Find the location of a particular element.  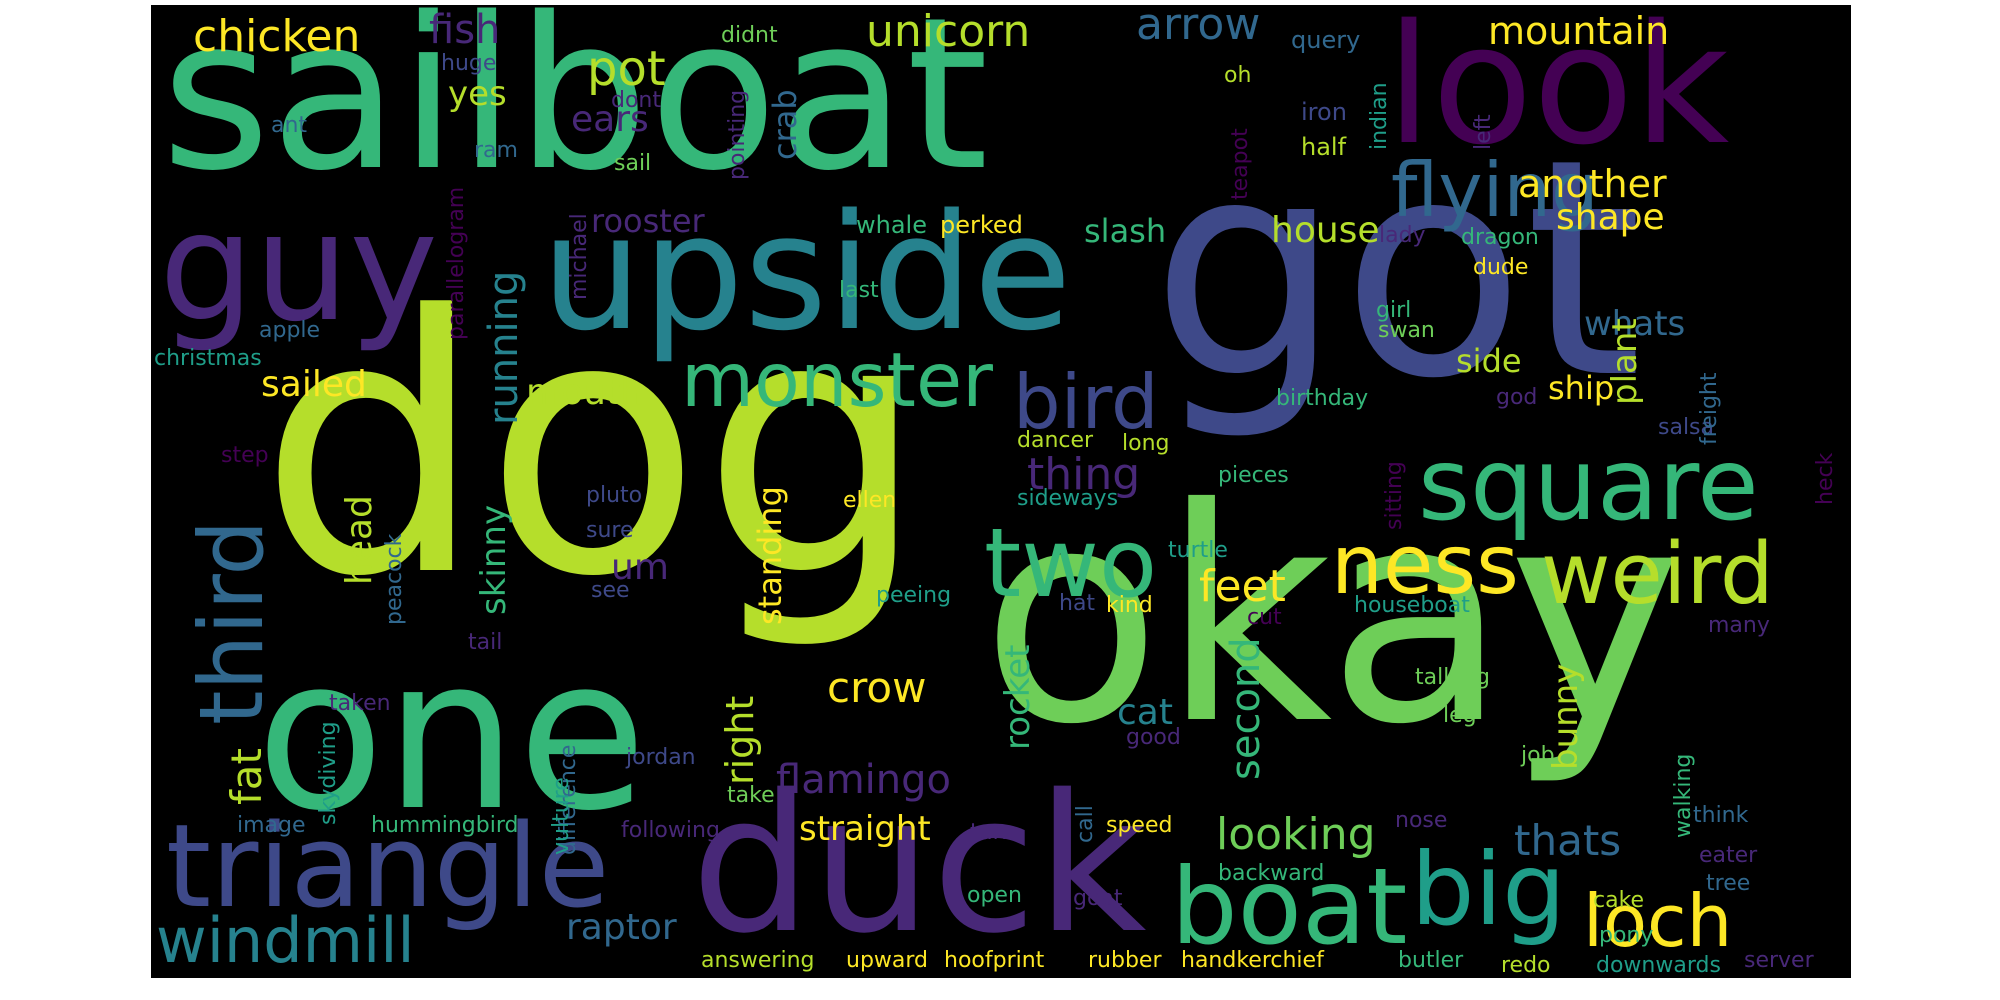

word-many: many is located at coordinates (1739, 625).